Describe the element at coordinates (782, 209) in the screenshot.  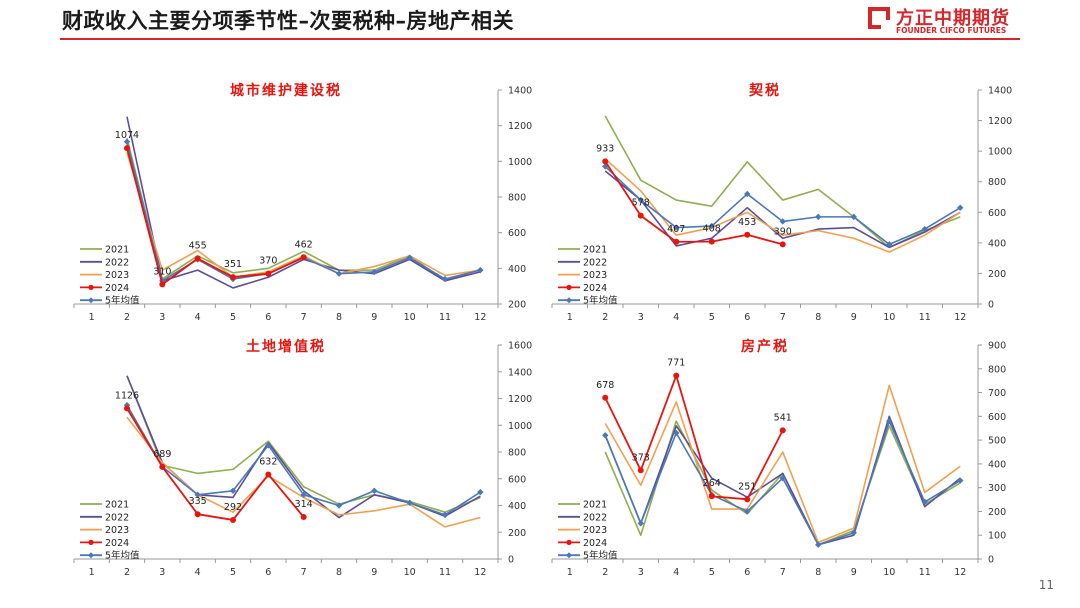
I see `series-line-2022` at that location.